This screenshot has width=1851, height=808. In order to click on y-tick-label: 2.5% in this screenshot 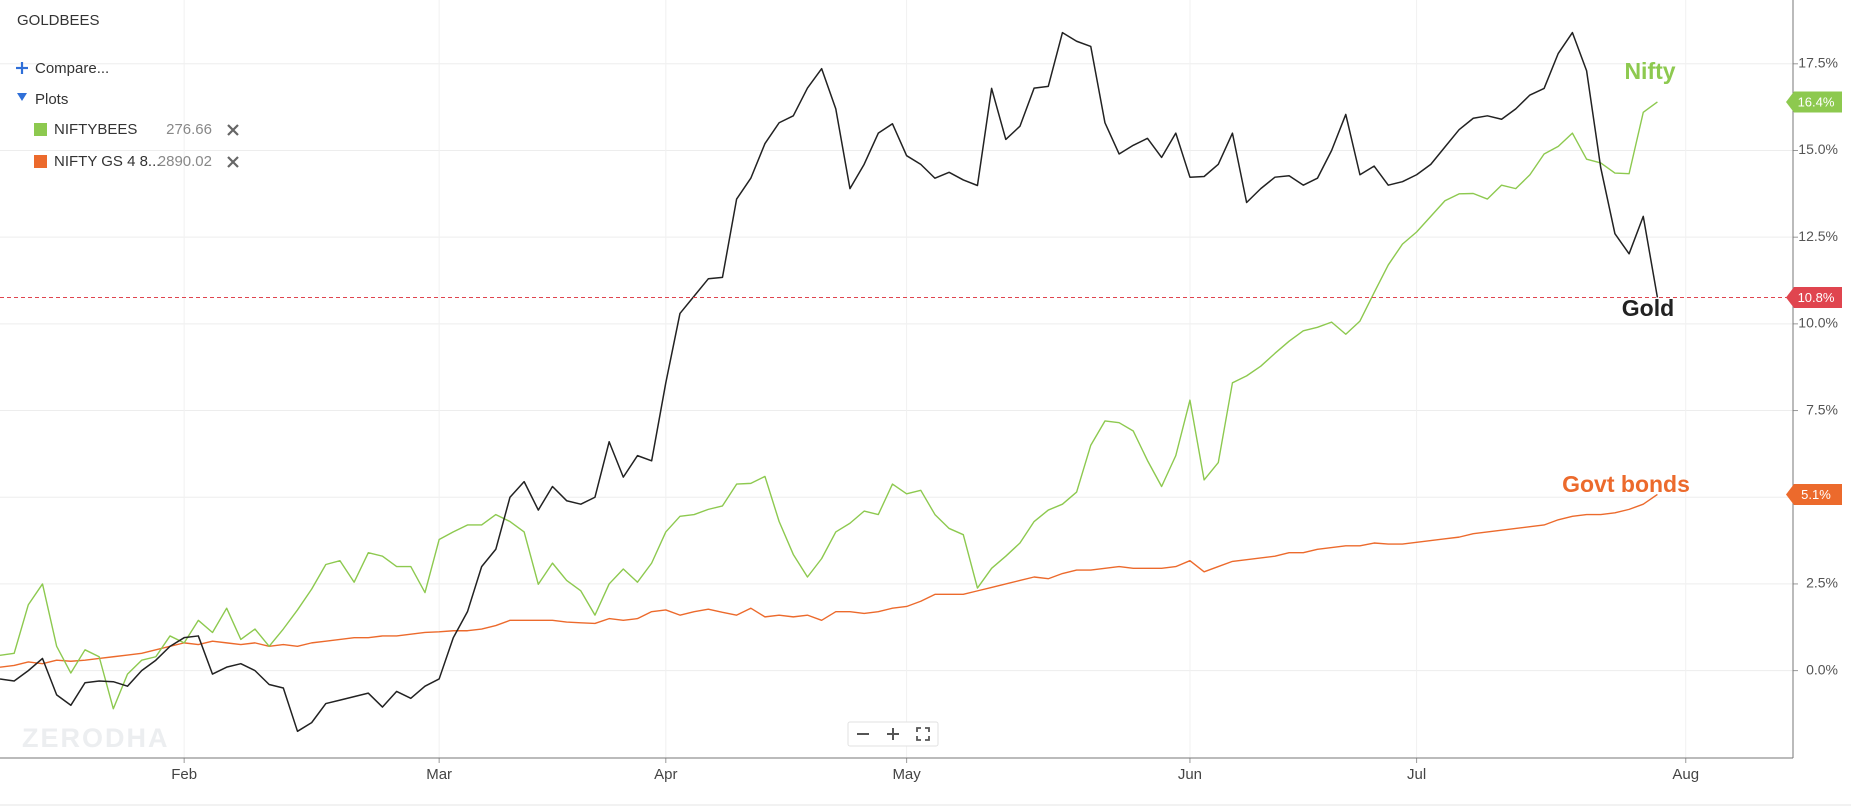, I will do `click(1822, 583)`.